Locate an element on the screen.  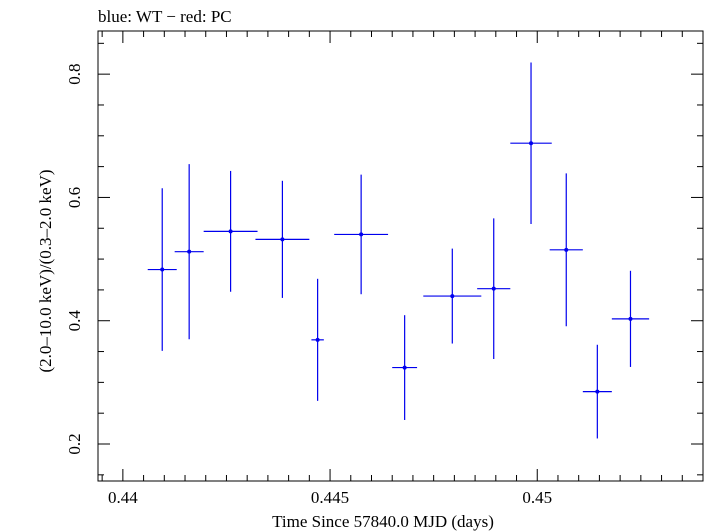
y-tick-label: 0.8 is located at coordinates (74, 74).